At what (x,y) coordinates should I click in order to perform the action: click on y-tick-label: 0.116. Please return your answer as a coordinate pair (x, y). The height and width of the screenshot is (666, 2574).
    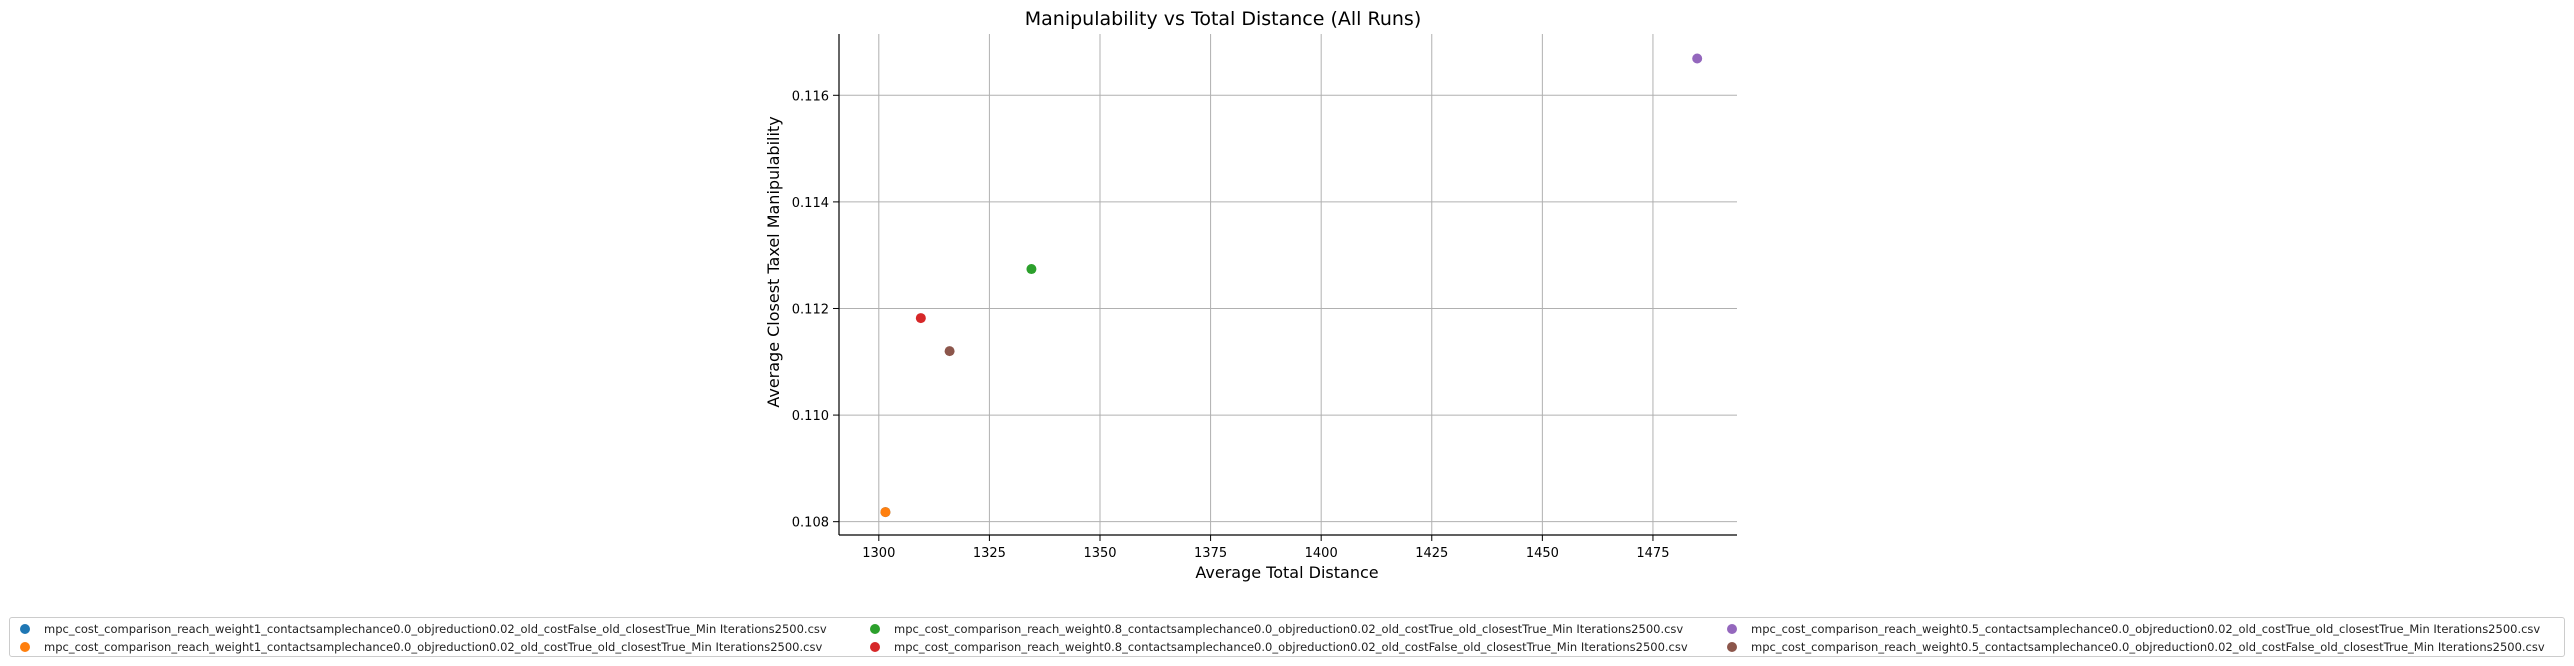
    Looking at the image, I should click on (810, 96).